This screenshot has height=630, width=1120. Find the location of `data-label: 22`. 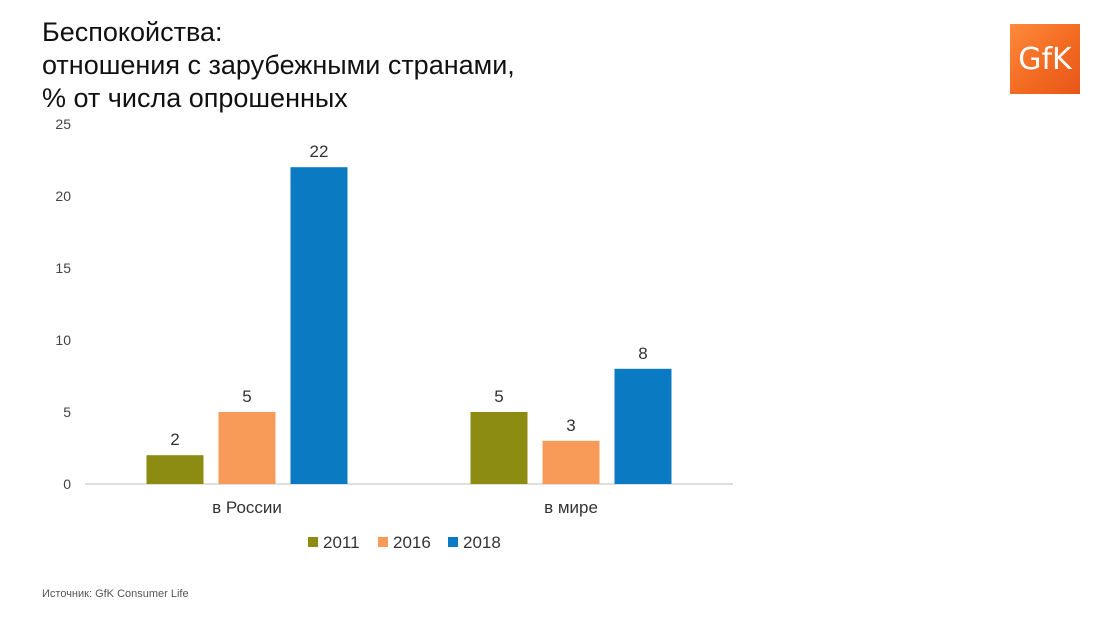

data-label: 22 is located at coordinates (319, 151).